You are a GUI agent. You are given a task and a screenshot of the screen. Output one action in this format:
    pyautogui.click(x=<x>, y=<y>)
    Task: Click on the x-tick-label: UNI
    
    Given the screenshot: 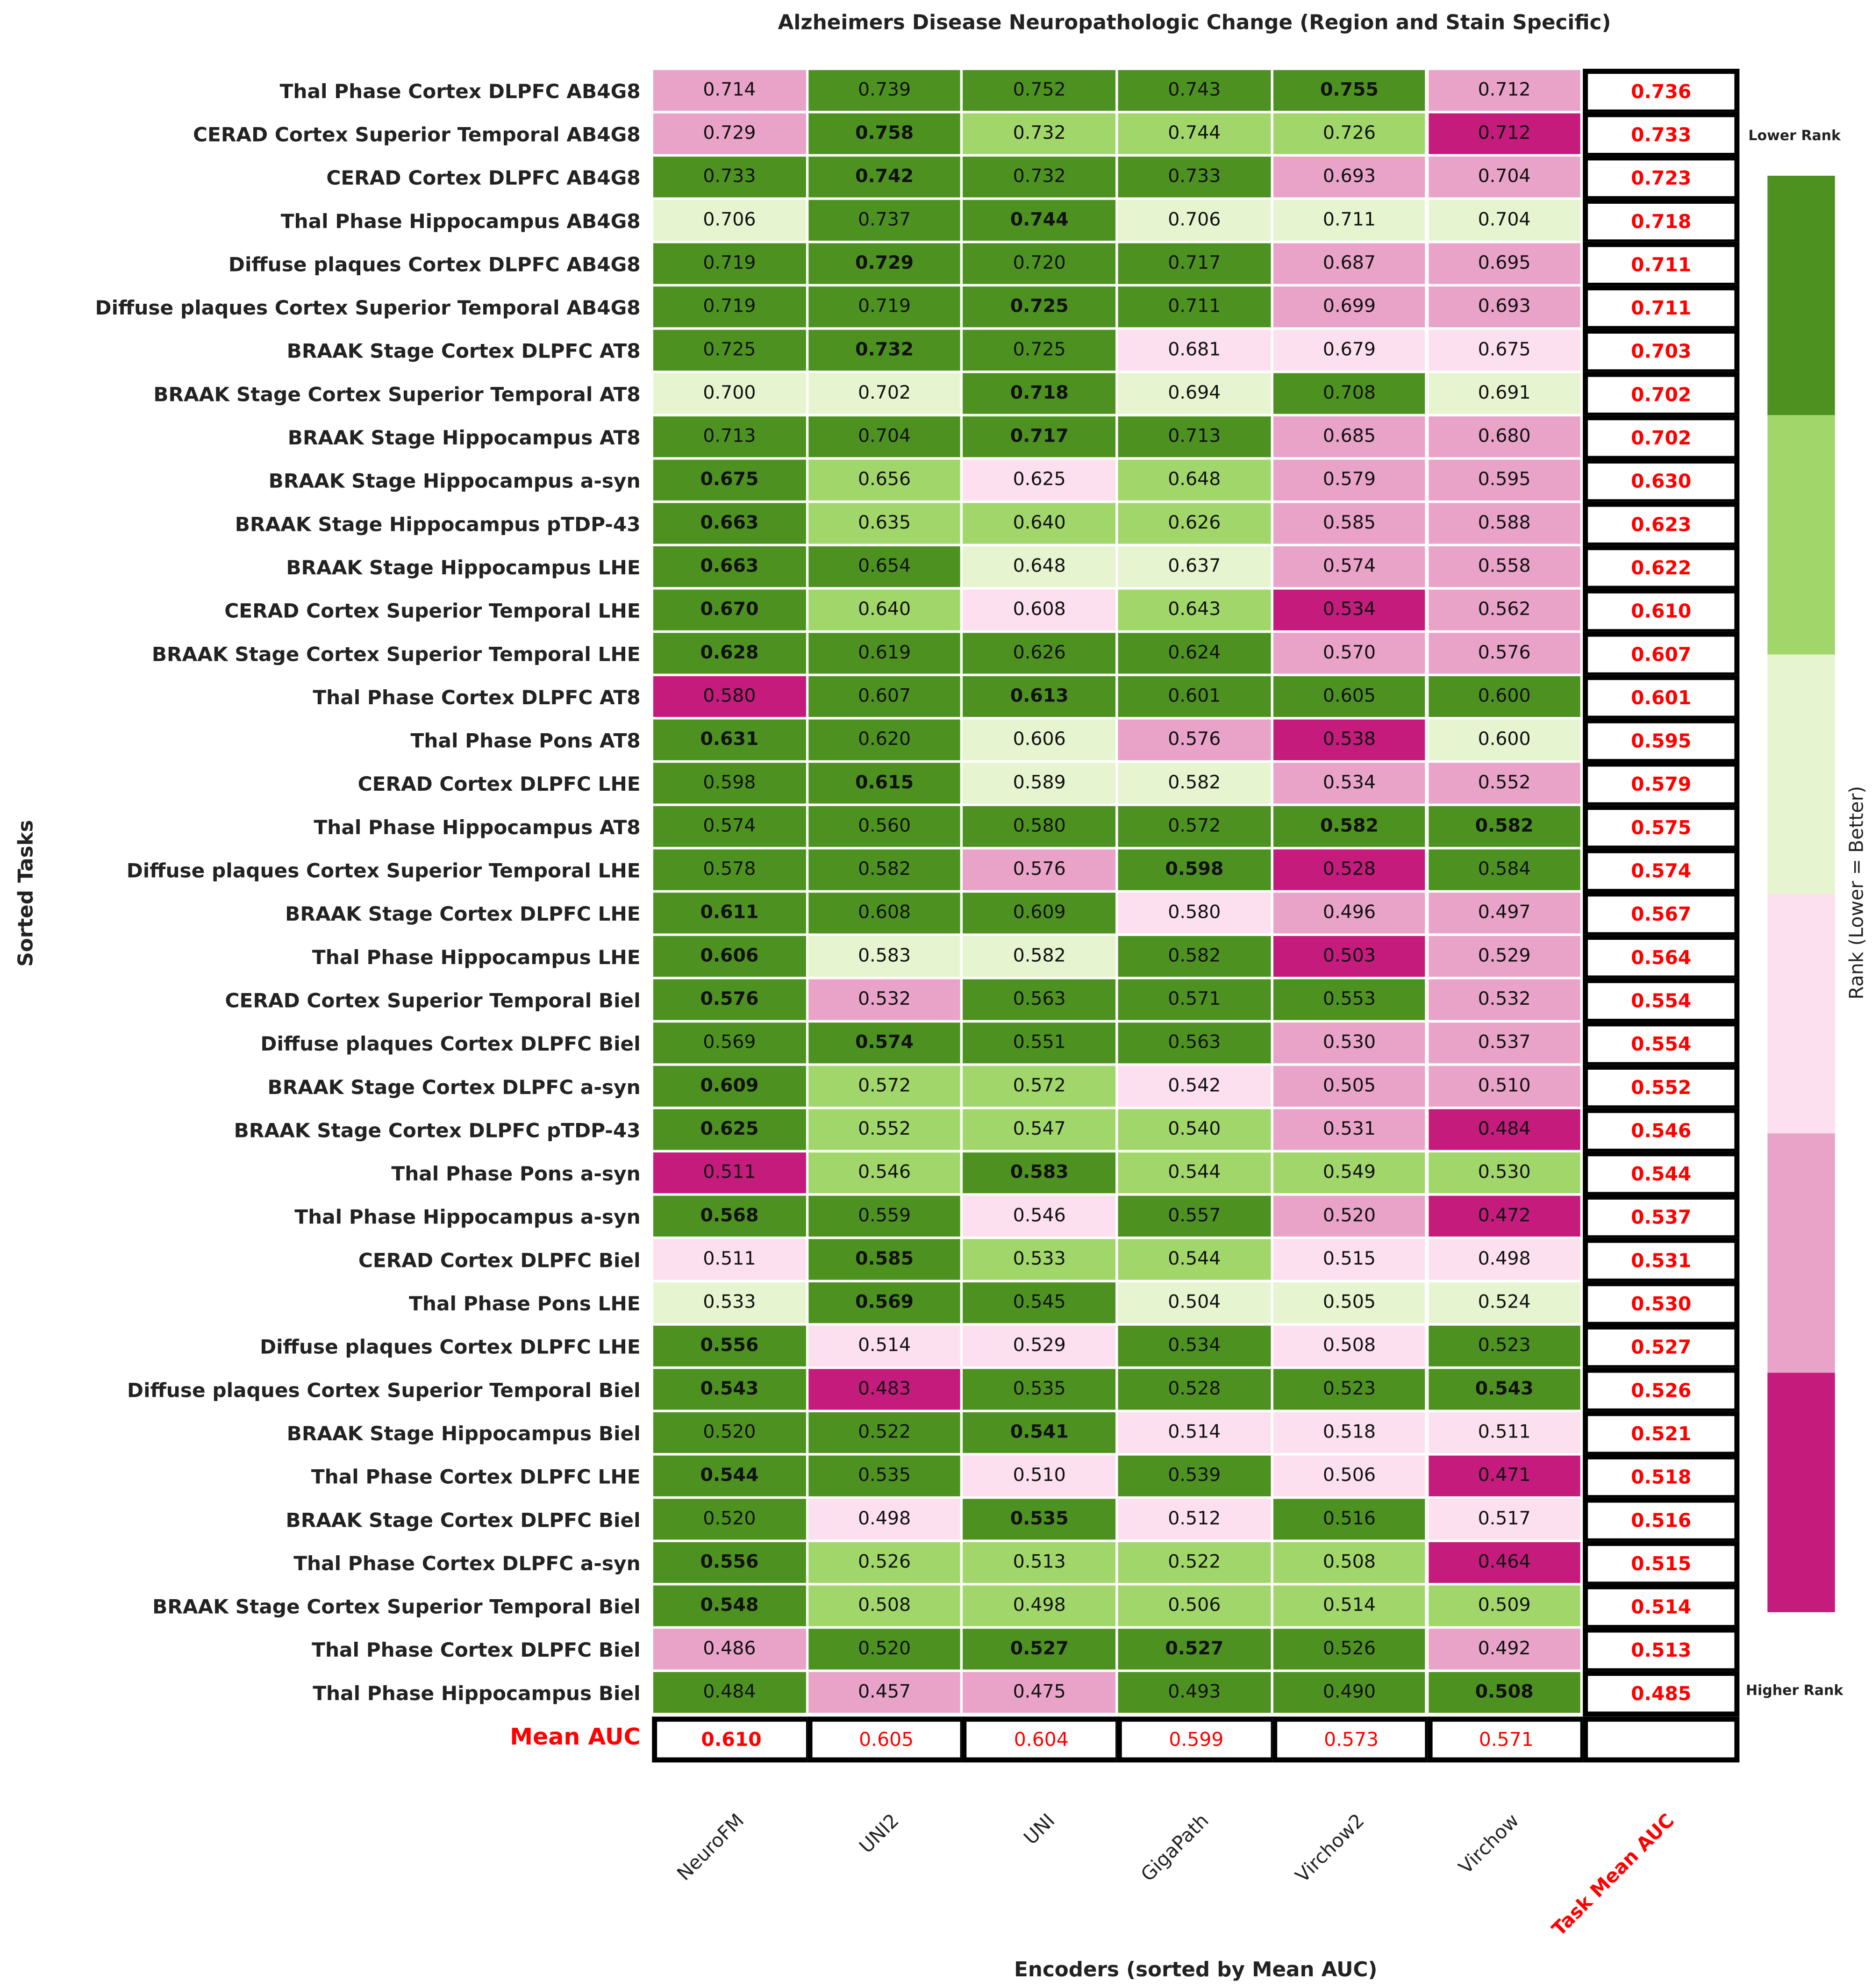 What is the action you would take?
    pyautogui.click(x=1039, y=1829)
    